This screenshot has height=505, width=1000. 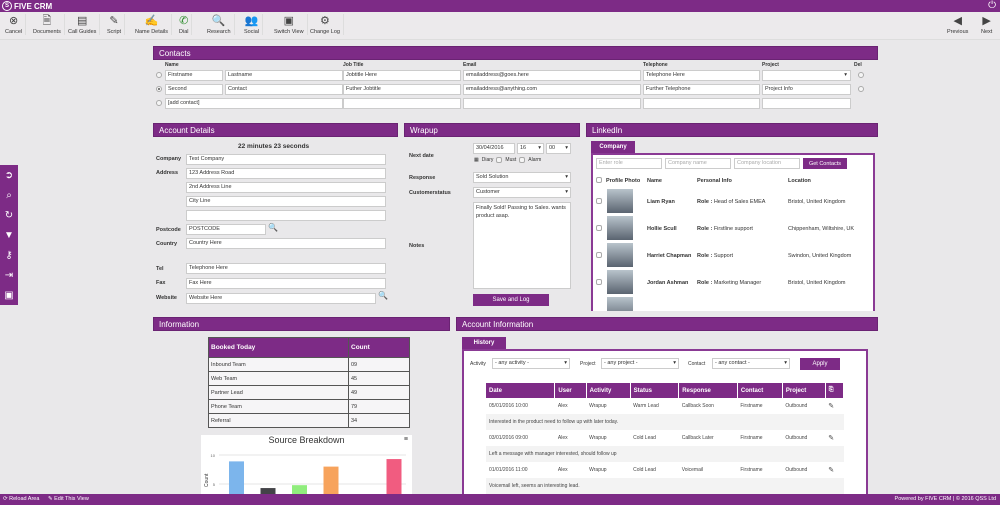 What do you see at coordinates (252, 24) in the screenshot?
I see `toolbar-social-button: 👥 Social` at bounding box center [252, 24].